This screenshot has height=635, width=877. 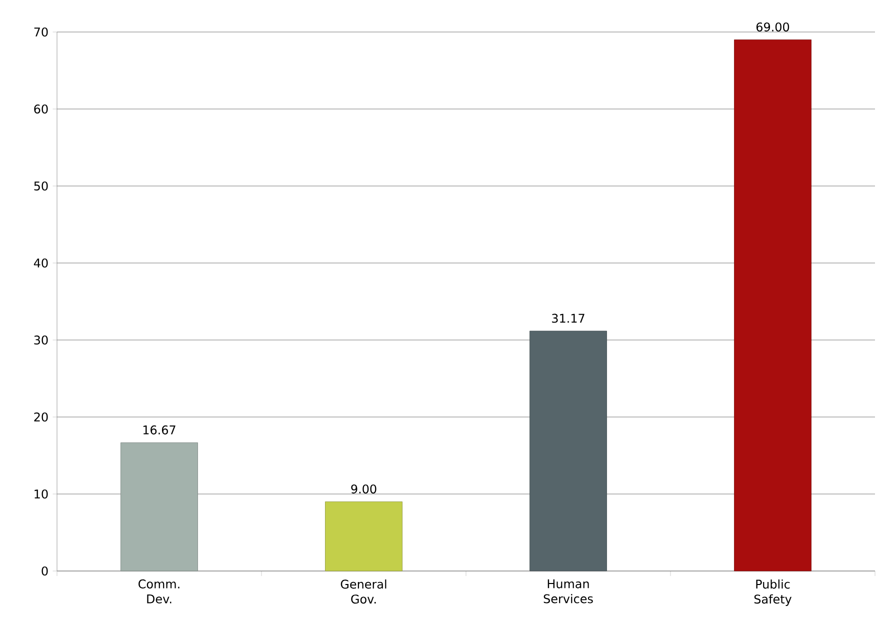 I want to click on x-tick-label: Comm. Dev., so click(x=159, y=591).